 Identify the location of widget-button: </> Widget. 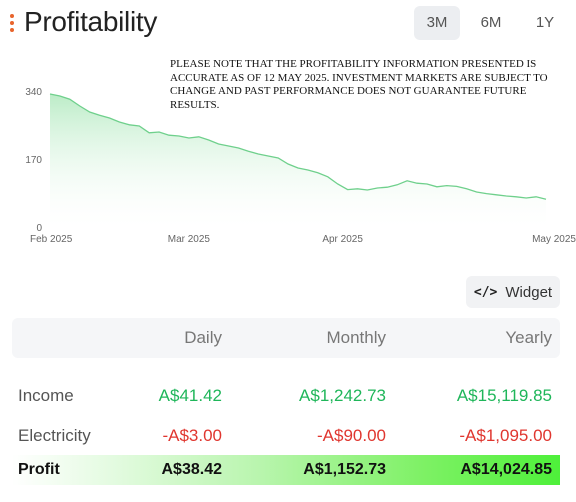
(513, 292).